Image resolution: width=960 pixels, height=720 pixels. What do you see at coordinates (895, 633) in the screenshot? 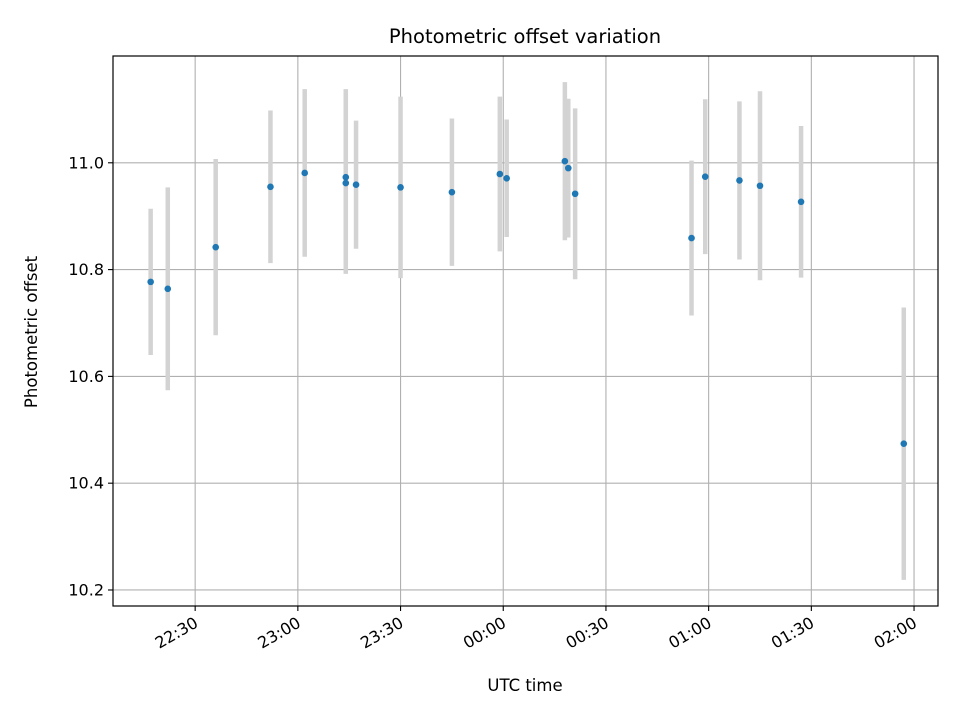
I see `x-tick-label: 02:00` at bounding box center [895, 633].